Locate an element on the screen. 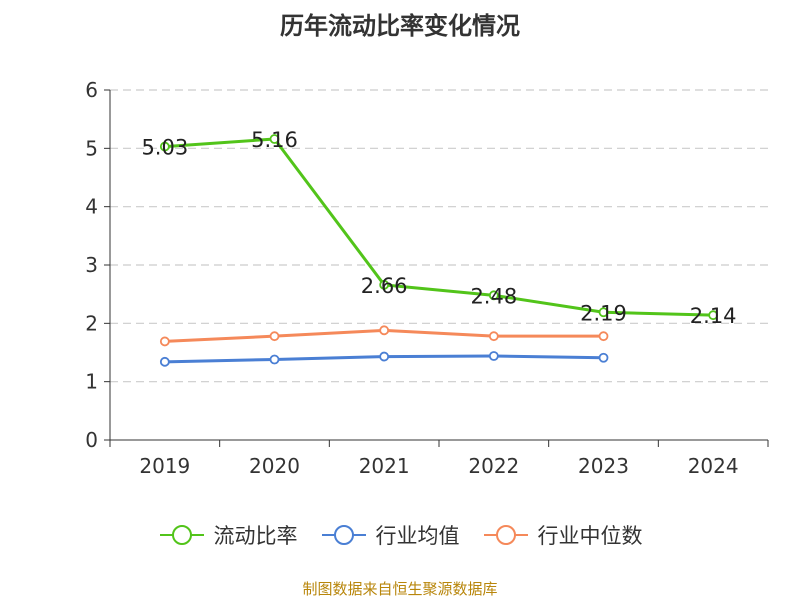  source-note: 制图数据来自恒生聚源数据库 is located at coordinates (400, 589).